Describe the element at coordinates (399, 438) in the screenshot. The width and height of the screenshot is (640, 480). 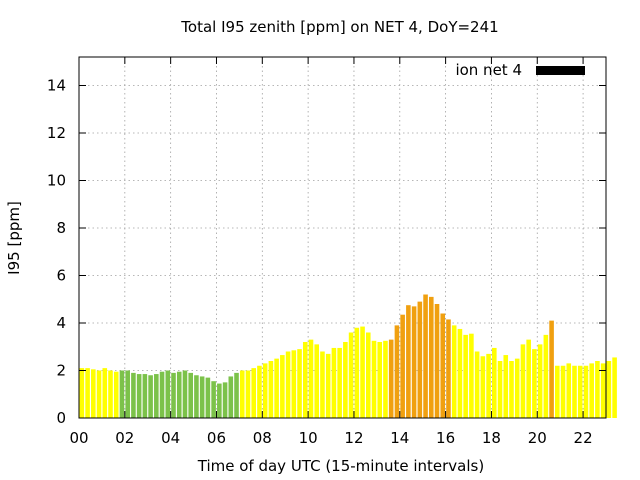
I see `x-tick-label: 14` at that location.